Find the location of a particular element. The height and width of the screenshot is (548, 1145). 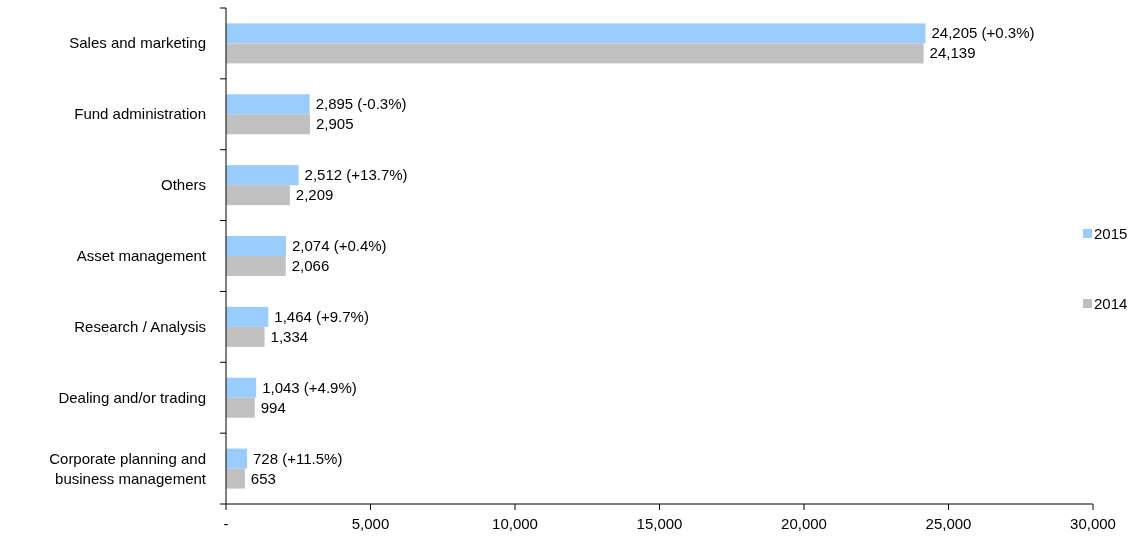

legend-label: 2014 is located at coordinates (1111, 303).